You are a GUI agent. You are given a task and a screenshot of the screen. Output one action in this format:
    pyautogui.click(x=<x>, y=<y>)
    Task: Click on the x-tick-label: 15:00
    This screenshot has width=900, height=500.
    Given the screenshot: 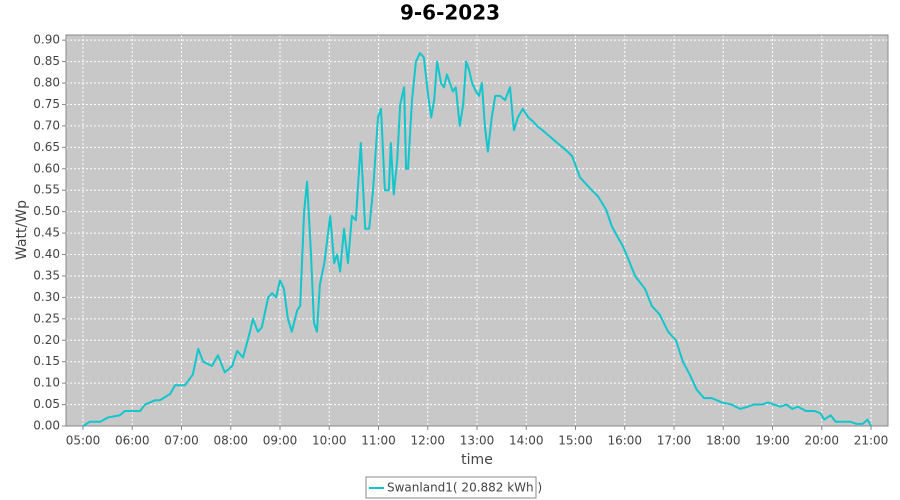 What is the action you would take?
    pyautogui.click(x=575, y=441)
    